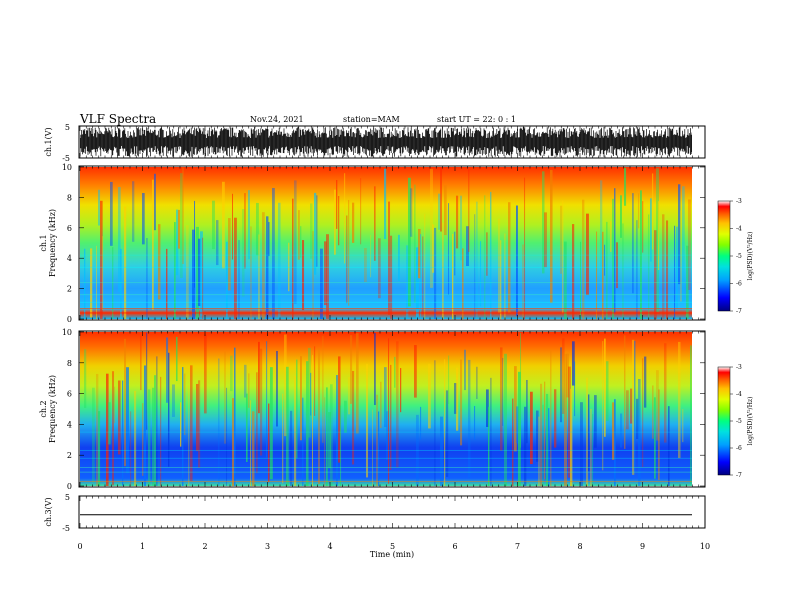 The image size is (792, 612). What do you see at coordinates (724, 421) in the screenshot?
I see `colorbar-ch2-gradient` at bounding box center [724, 421].